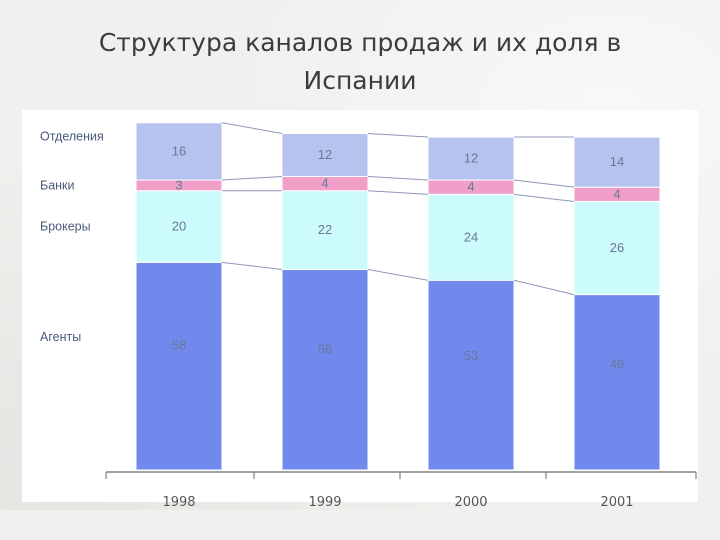  What do you see at coordinates (325, 370) in the screenshot?
I see `bar-segment-Агенты-1999` at bounding box center [325, 370].